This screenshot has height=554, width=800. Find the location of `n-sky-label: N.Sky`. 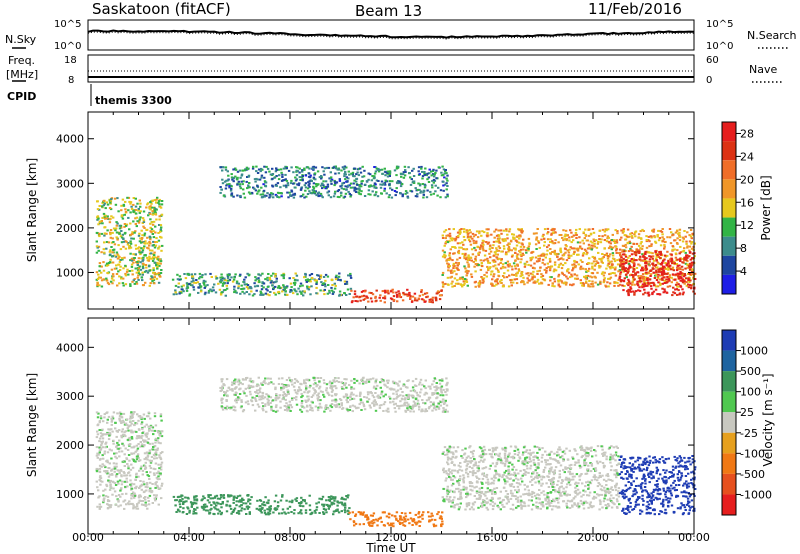

n-sky-label: N.Sky is located at coordinates (21, 39).